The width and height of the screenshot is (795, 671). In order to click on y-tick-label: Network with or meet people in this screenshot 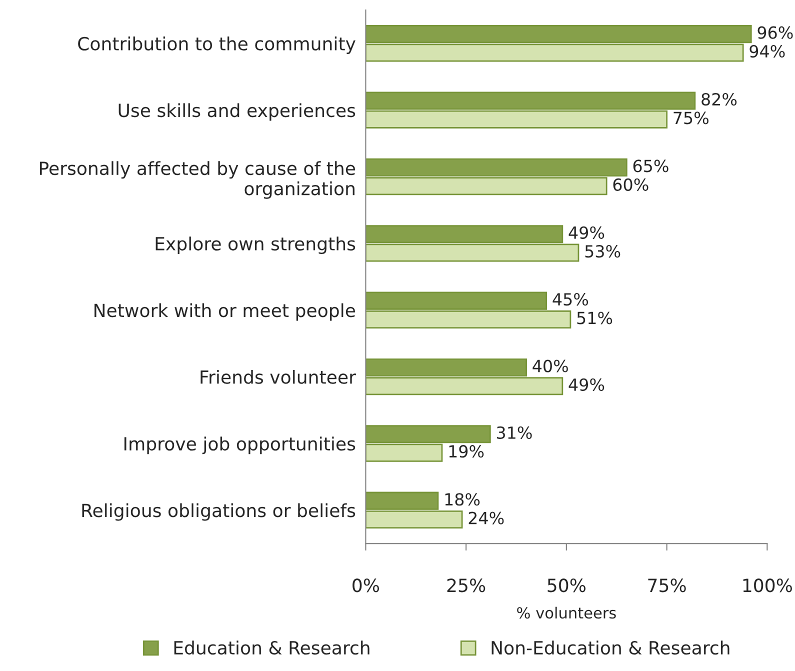, I will do `click(225, 312)`.